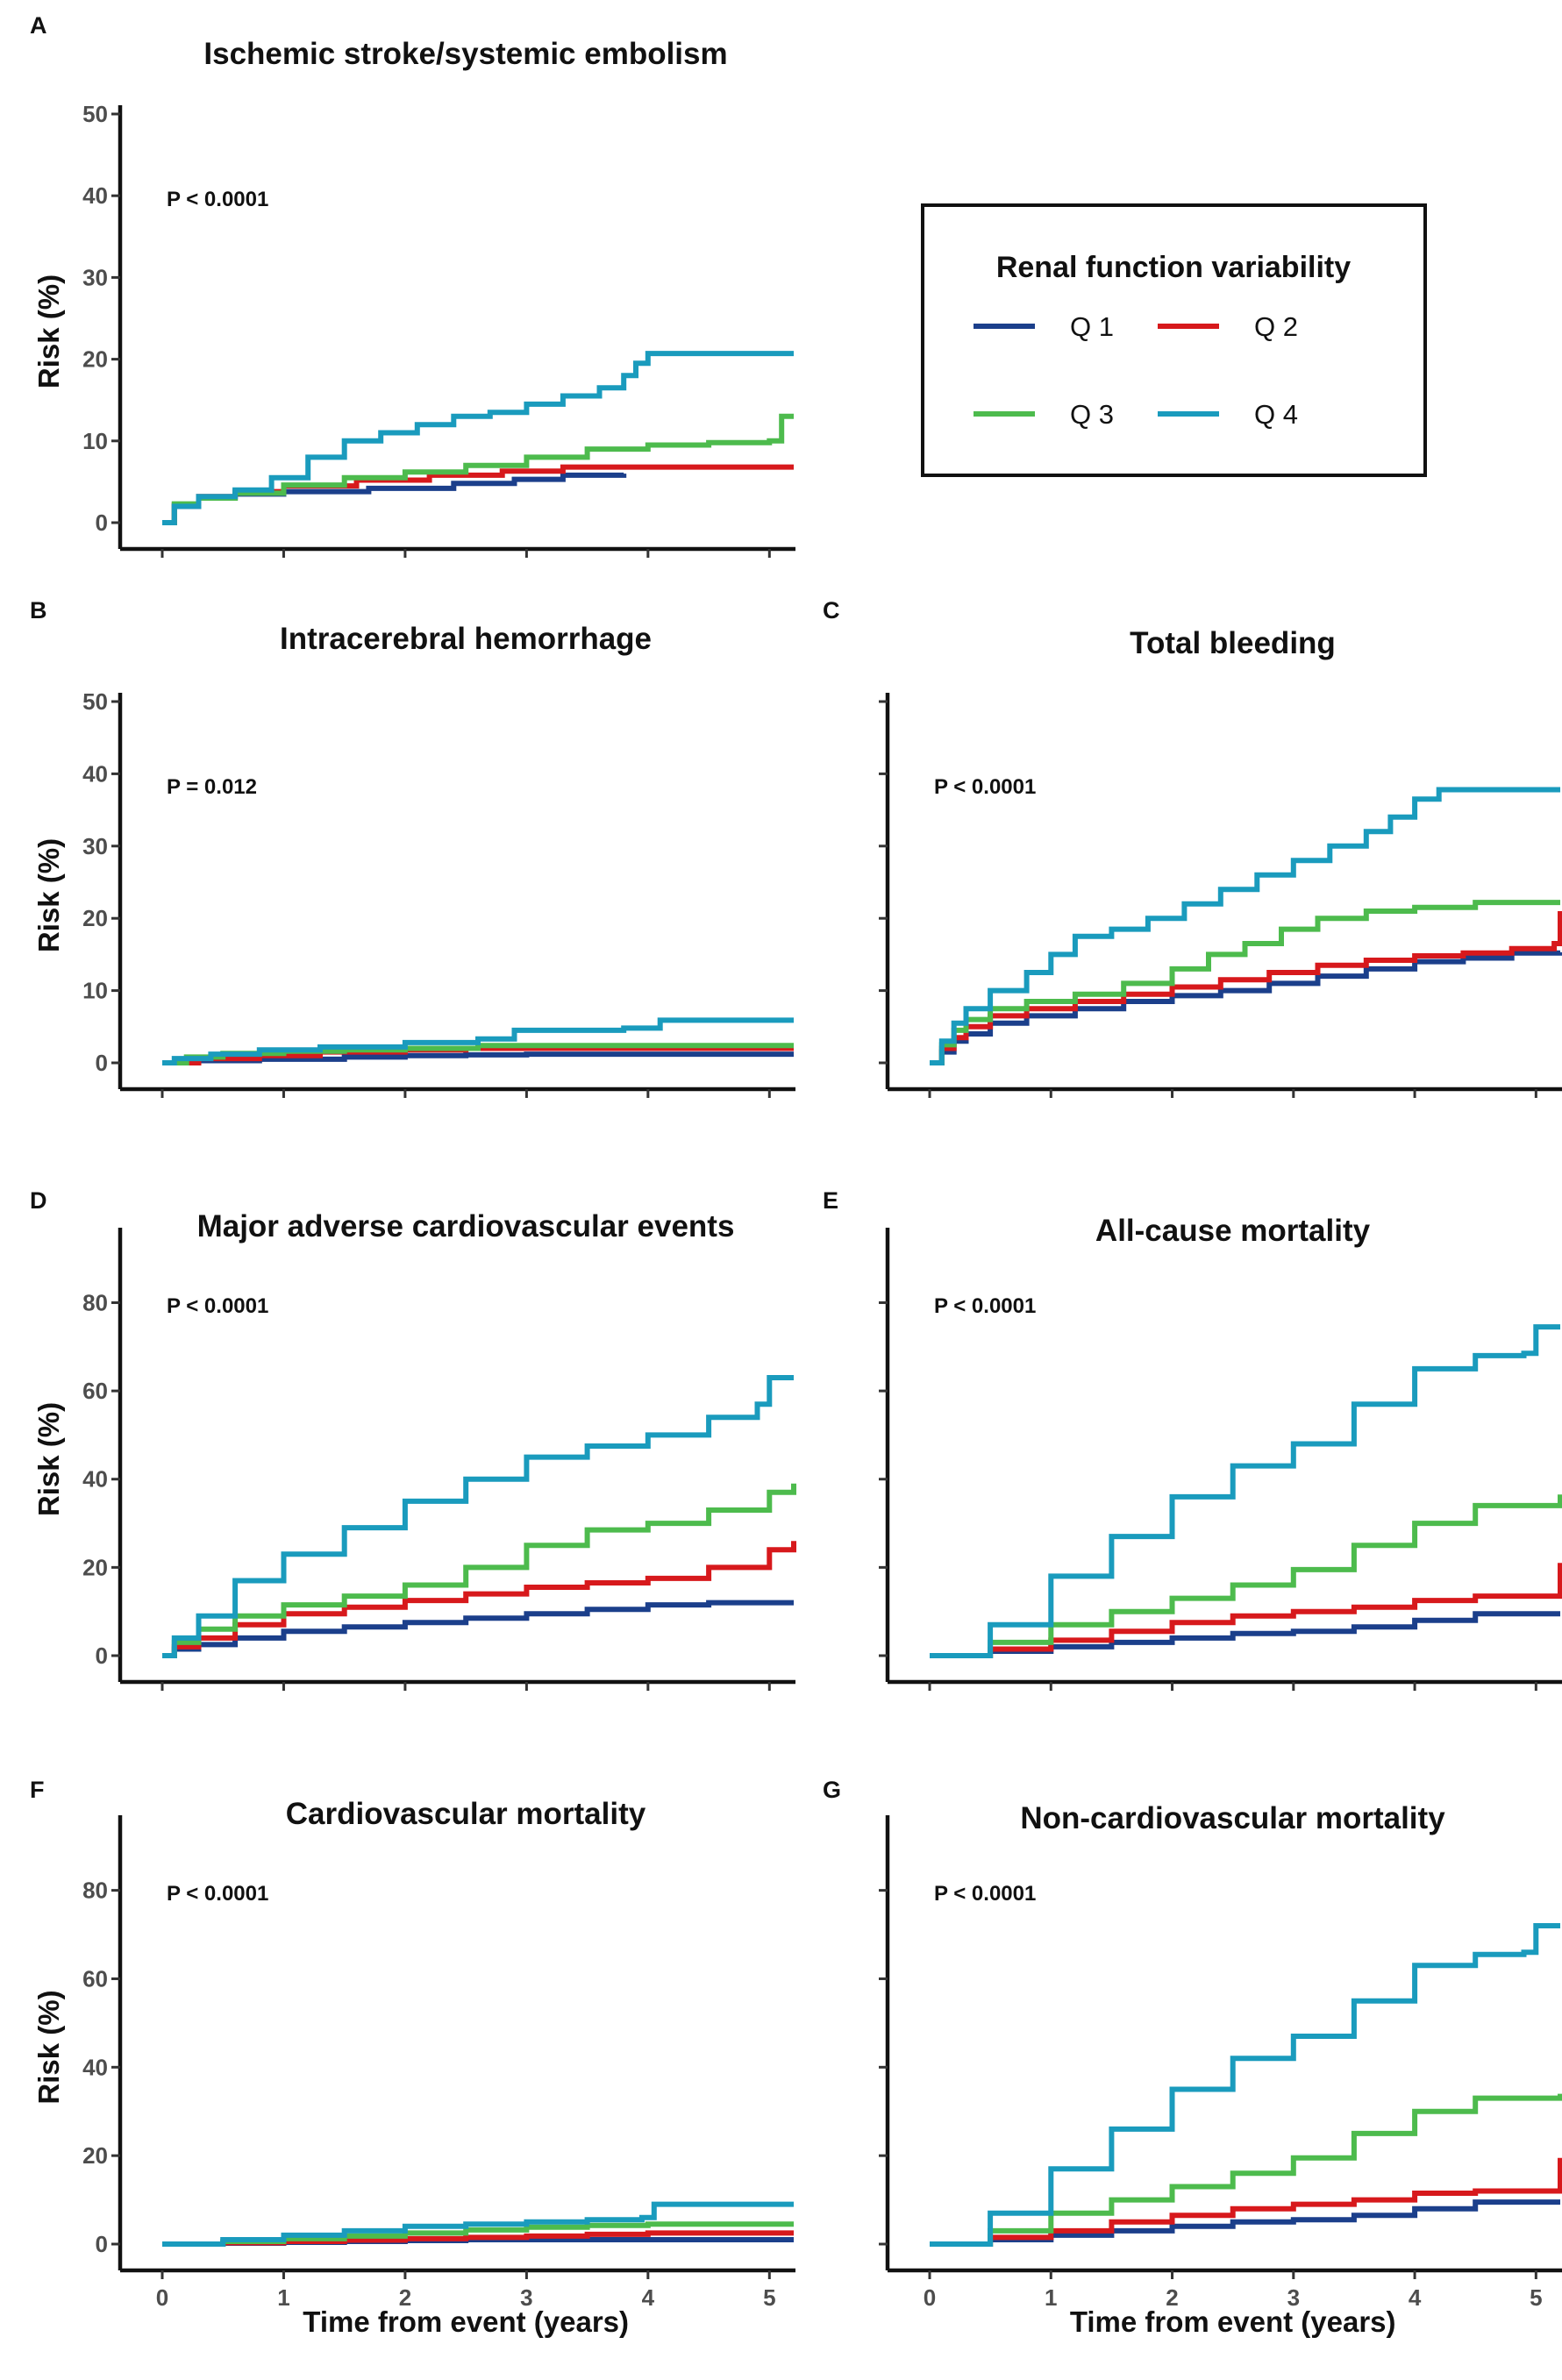 The image size is (1562, 2380). Describe the element at coordinates (1044, 414) in the screenshot. I see `legend-entry: Q 3` at that location.